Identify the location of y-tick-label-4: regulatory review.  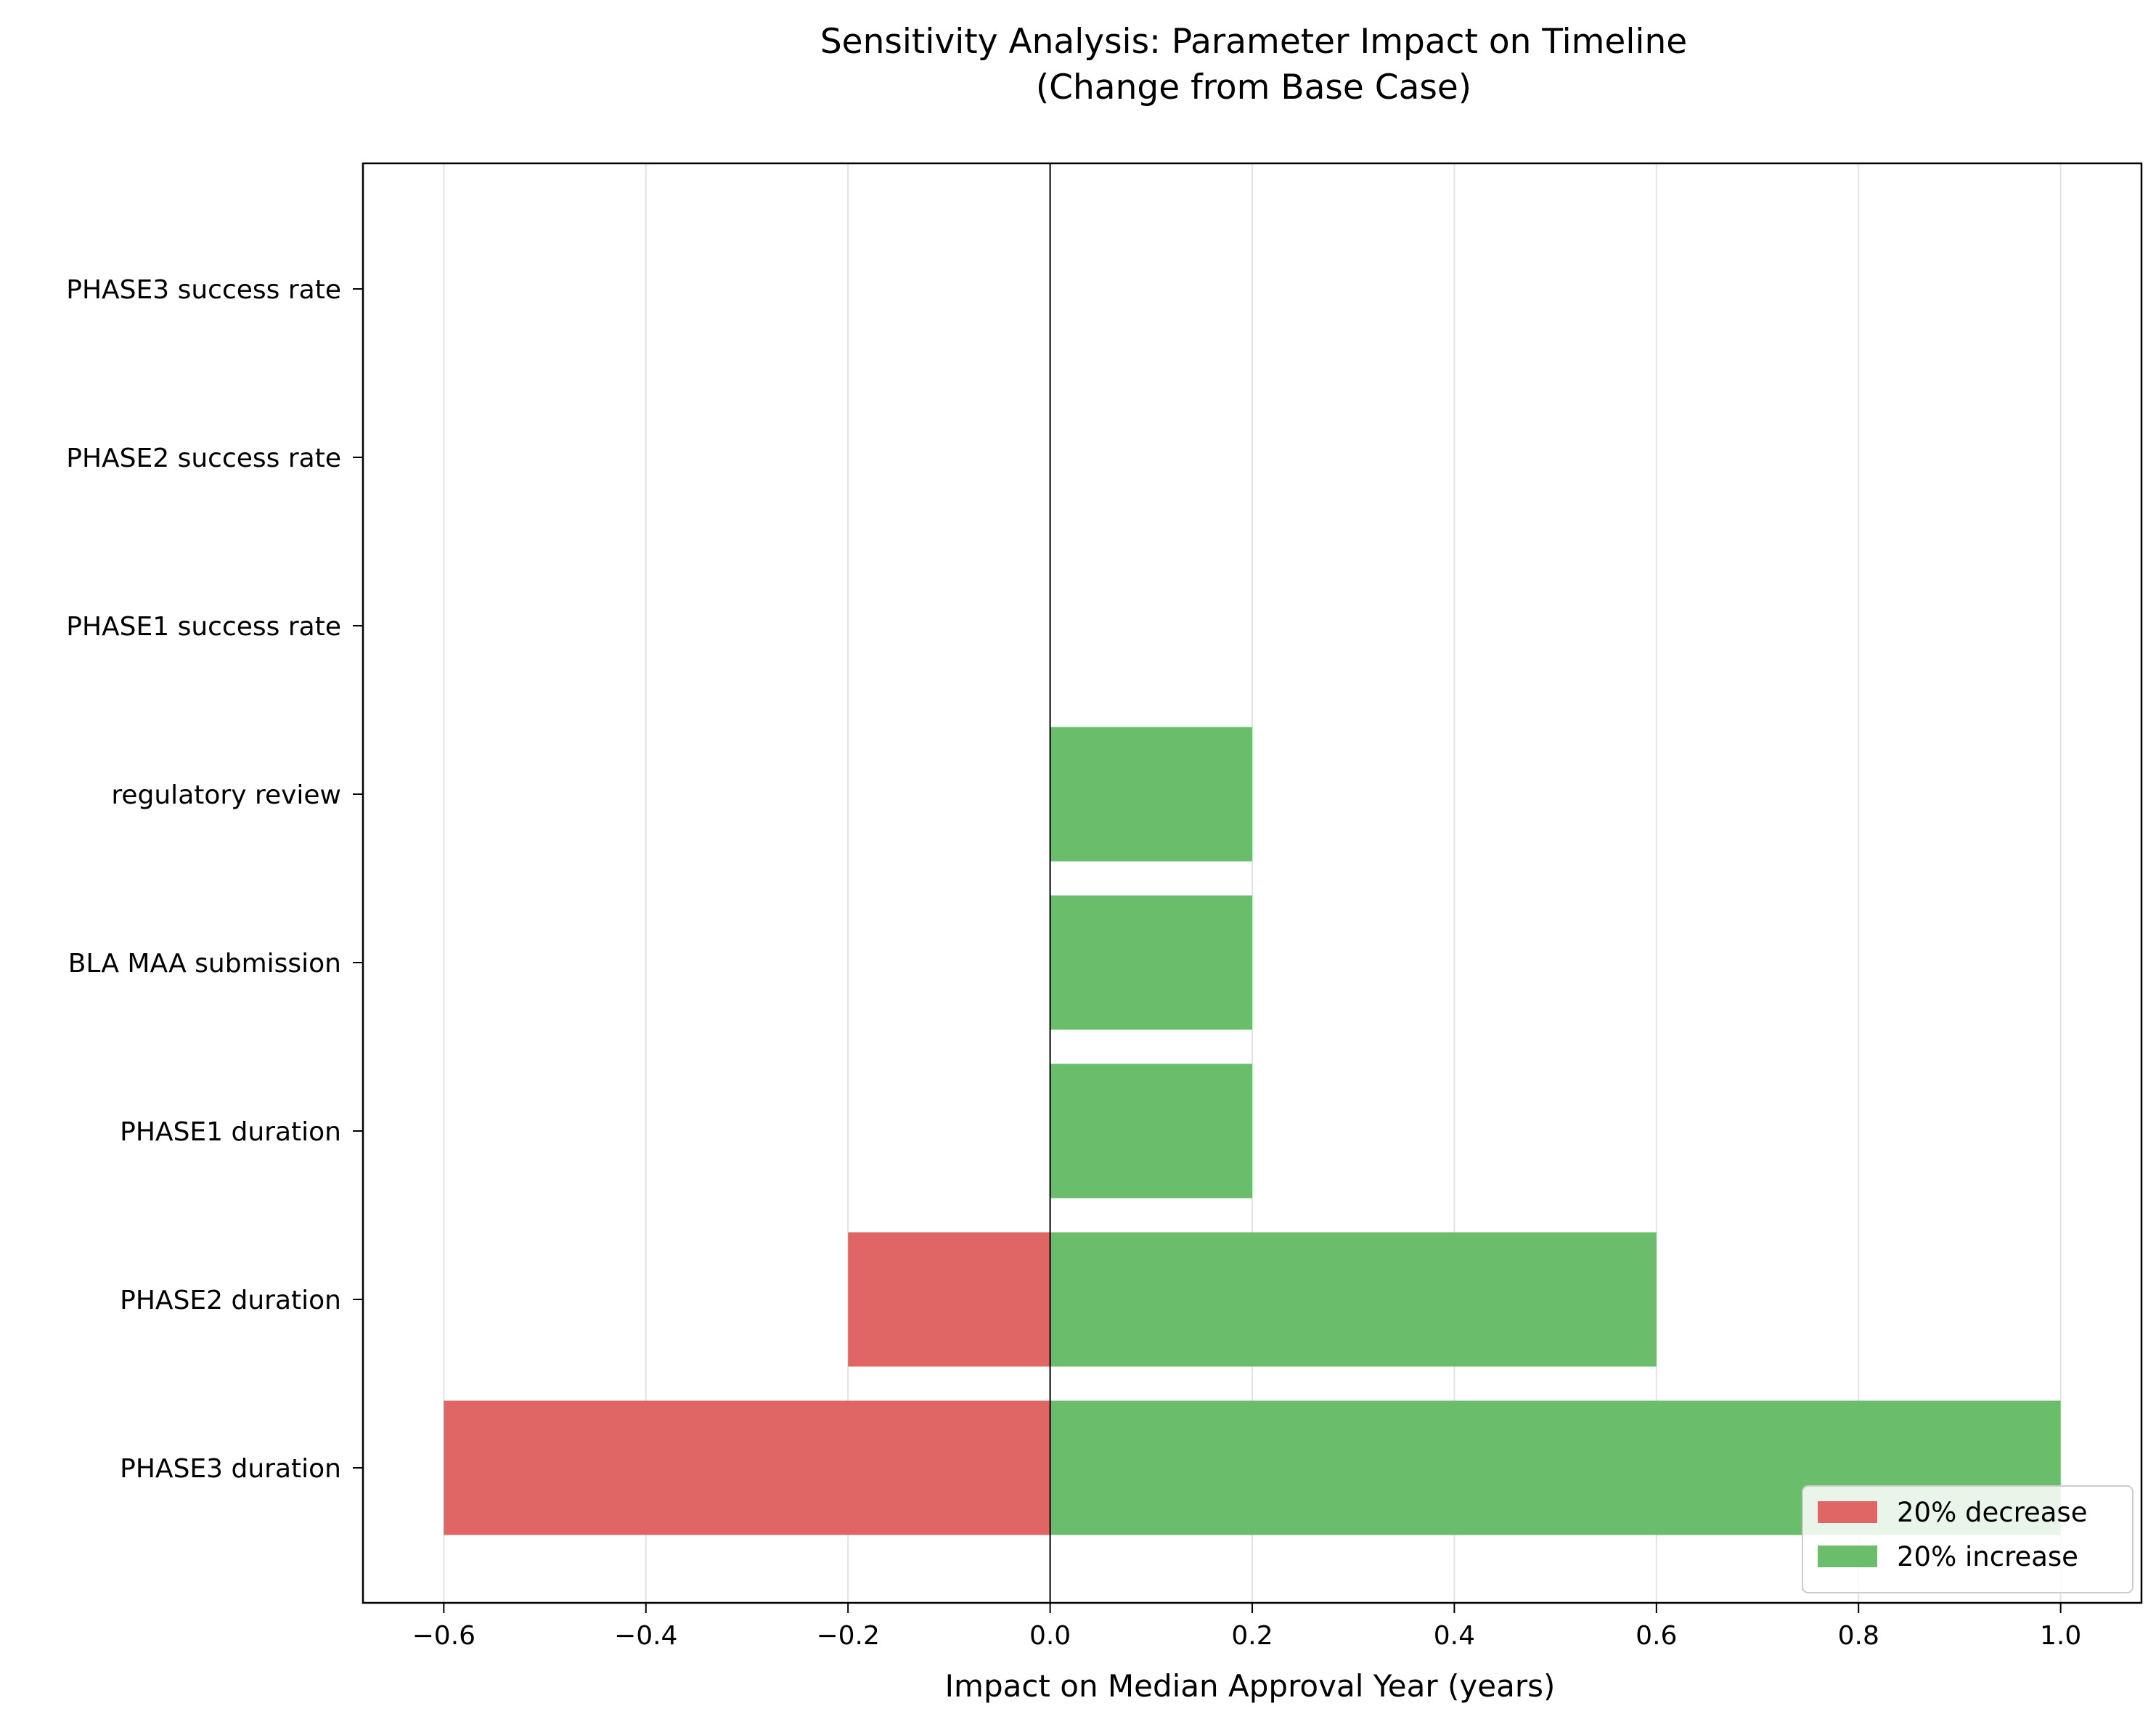
(226, 795).